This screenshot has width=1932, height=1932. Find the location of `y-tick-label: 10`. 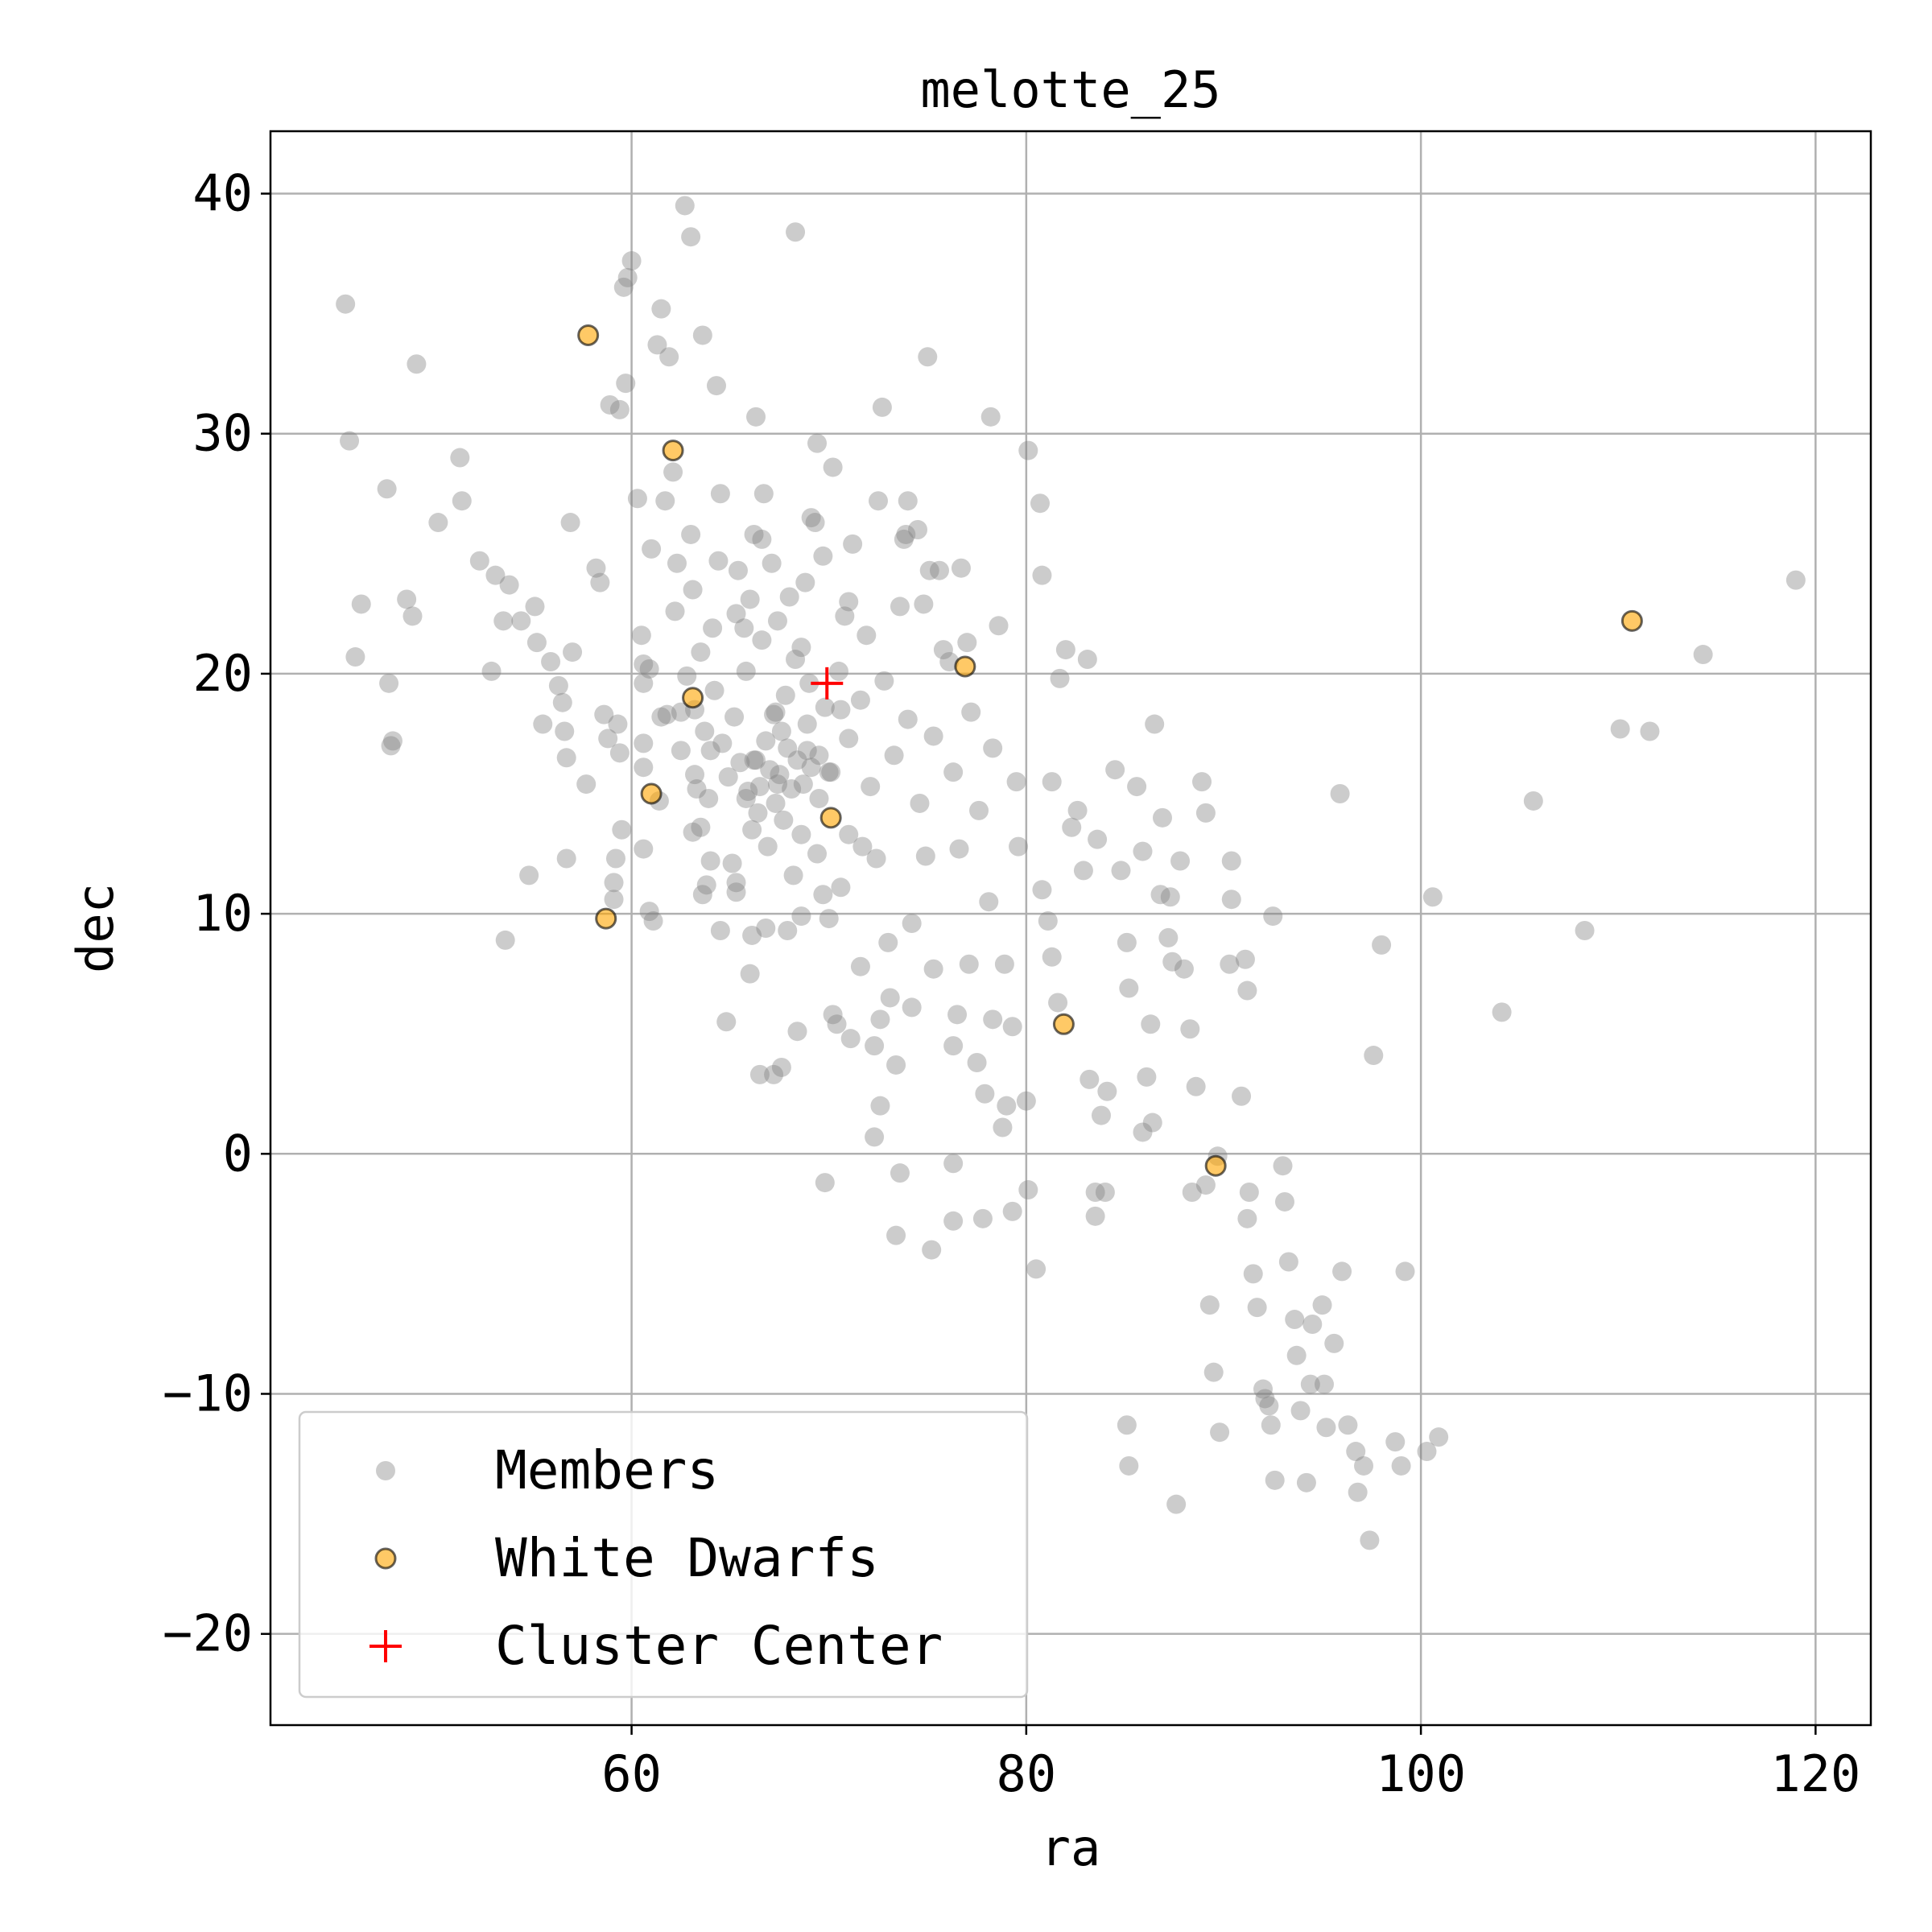

y-tick-label: 10 is located at coordinates (222, 913).